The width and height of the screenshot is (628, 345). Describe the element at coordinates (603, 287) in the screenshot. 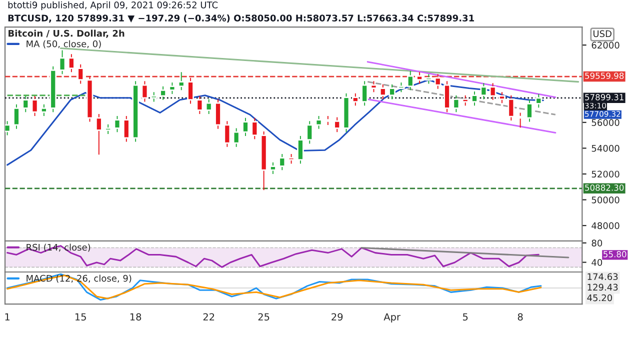

I see `text: 129.43` at that location.